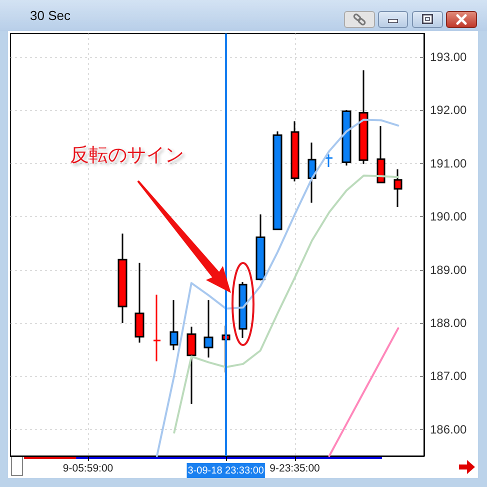 The width and height of the screenshot is (487, 487). What do you see at coordinates (449, 163) in the screenshot?
I see `y-tick-label: 191.00` at bounding box center [449, 163].